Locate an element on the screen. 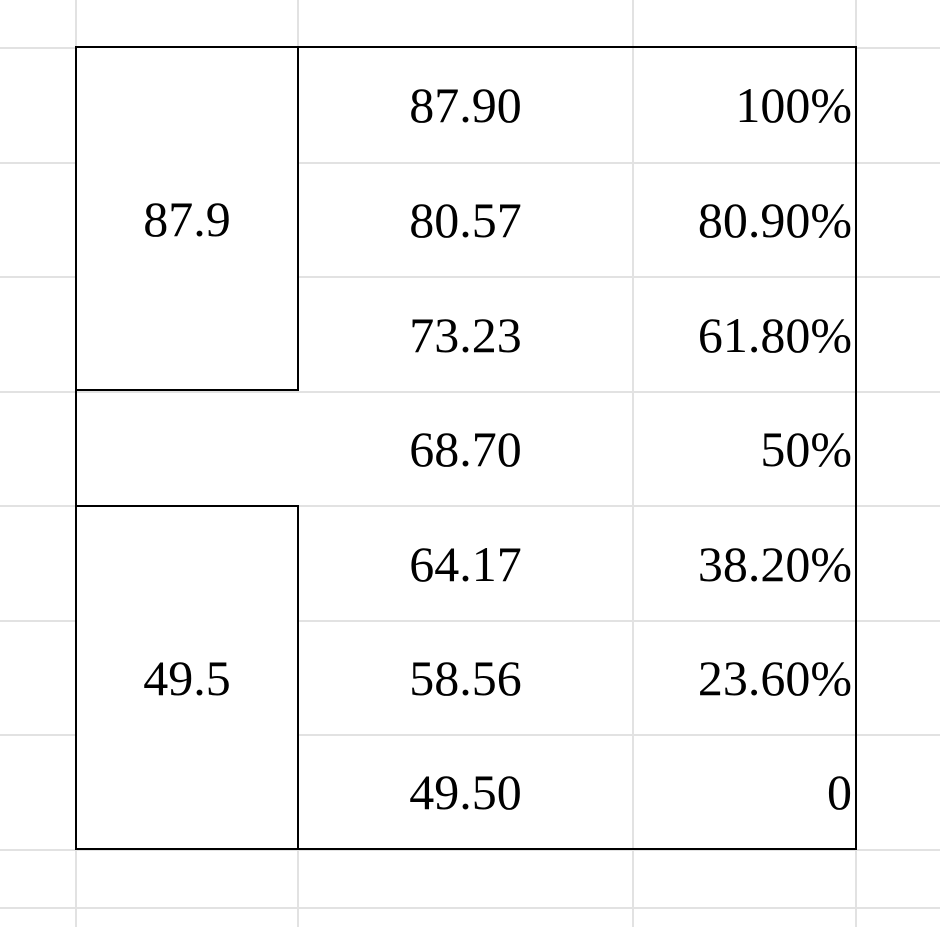  percent-cell: 80.90% is located at coordinates (743, 220).